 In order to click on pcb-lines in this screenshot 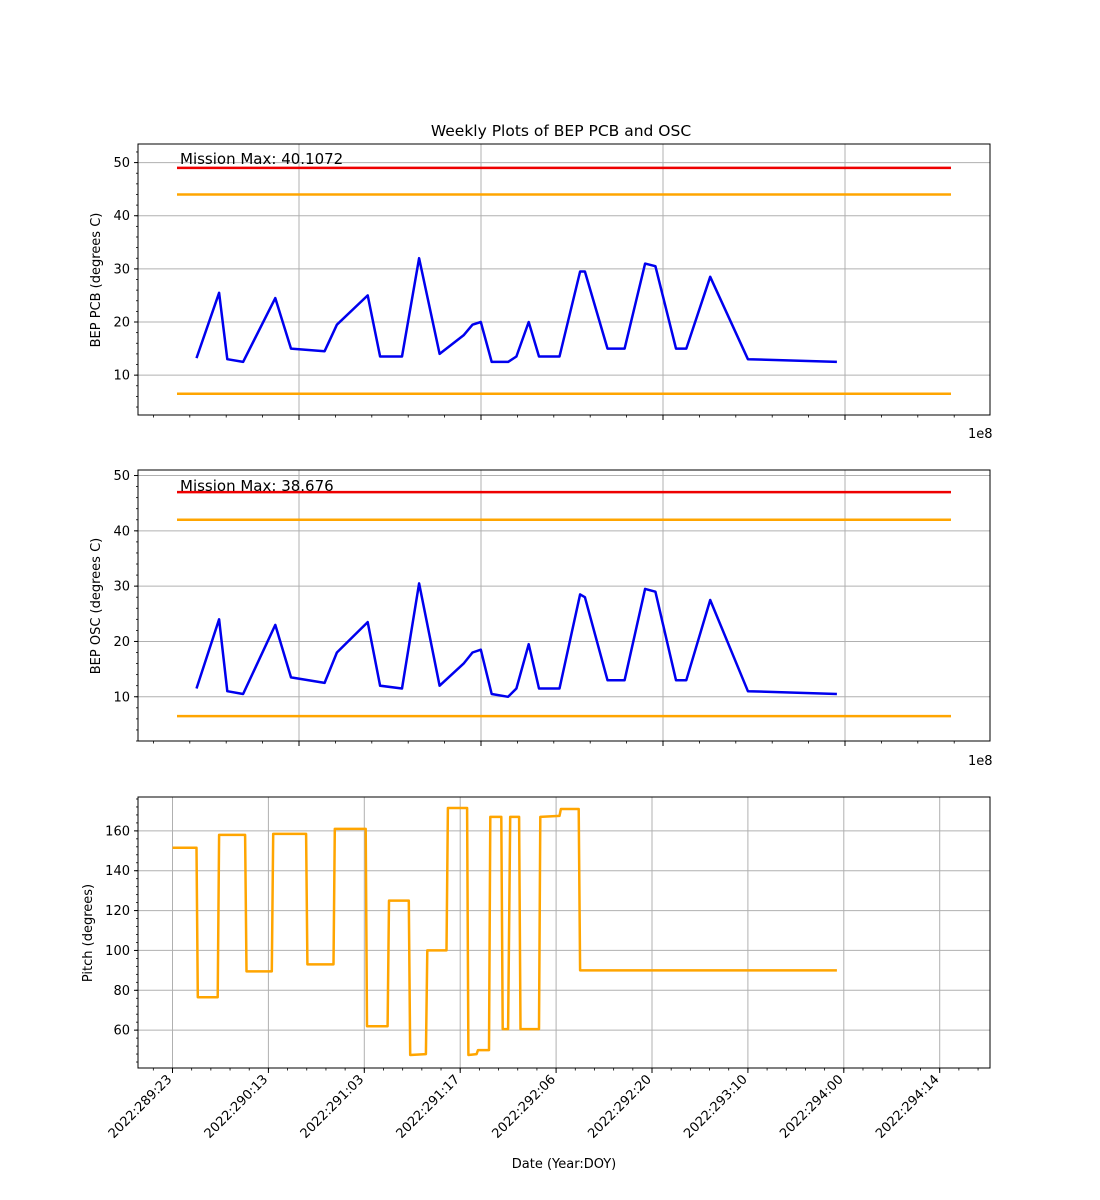, I will do `click(564, 280)`.